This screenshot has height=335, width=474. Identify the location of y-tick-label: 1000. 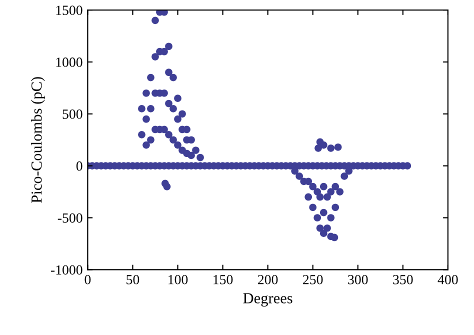
(69, 62).